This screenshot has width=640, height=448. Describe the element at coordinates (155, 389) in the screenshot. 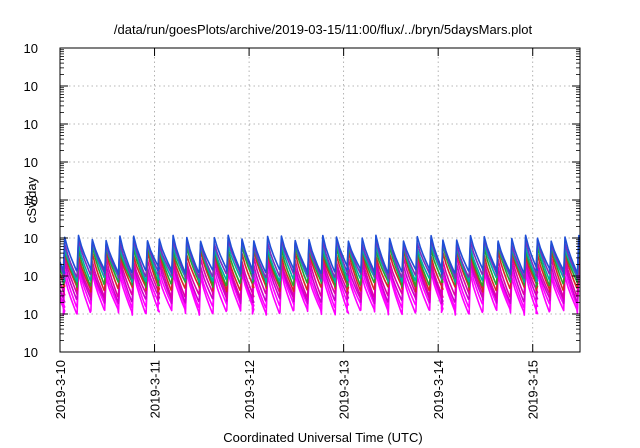

I see `x-tick-label: 2019-3-11` at that location.